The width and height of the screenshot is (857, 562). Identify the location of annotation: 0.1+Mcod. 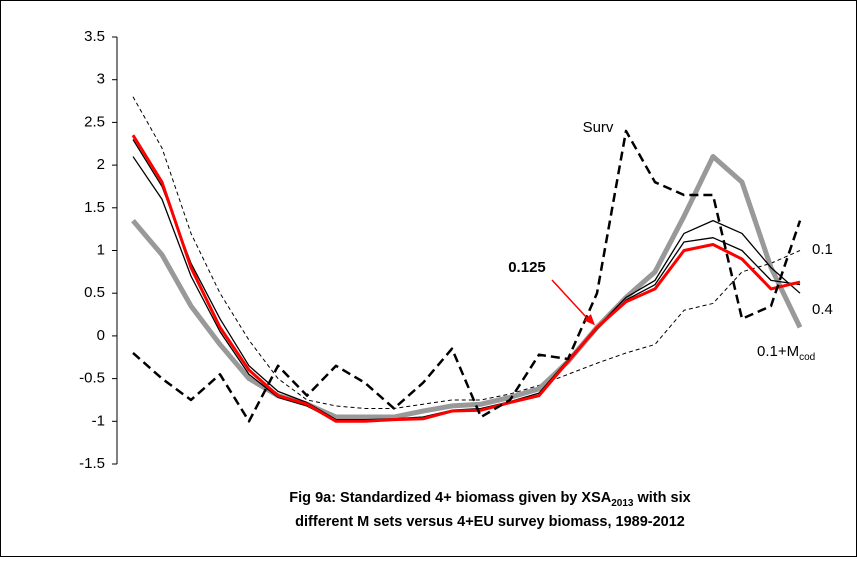
(786, 353).